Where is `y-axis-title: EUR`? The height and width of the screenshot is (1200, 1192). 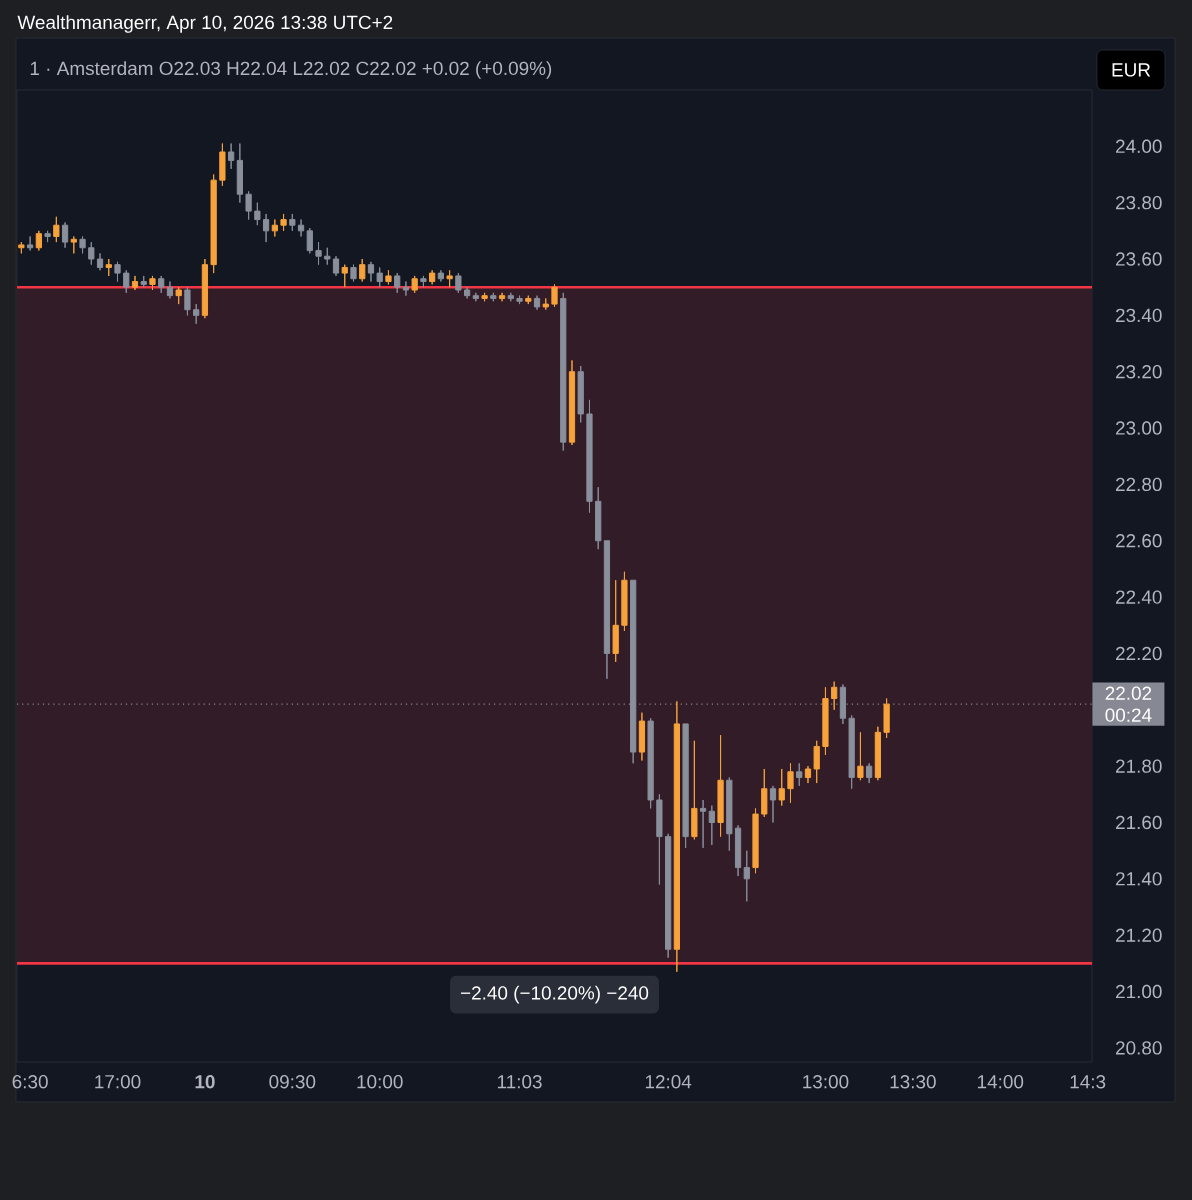
y-axis-title: EUR is located at coordinates (1131, 70).